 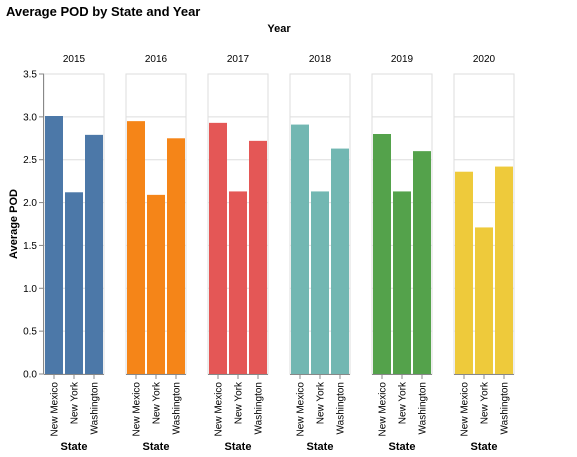 What do you see at coordinates (30, 375) in the screenshot?
I see `y-tick-label: 0.0` at bounding box center [30, 375].